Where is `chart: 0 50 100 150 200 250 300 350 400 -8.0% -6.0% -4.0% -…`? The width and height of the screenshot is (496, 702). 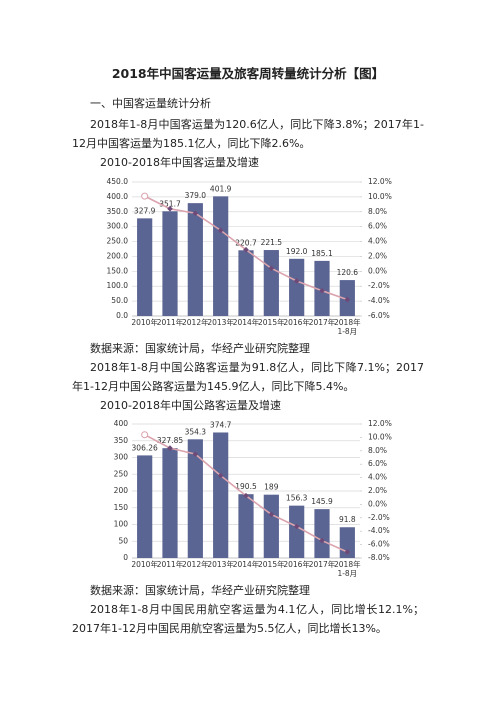 chart: 0 50 100 150 200 250 300 350 400 -8.0% -6.0% -4.0% -… is located at coordinates (253, 498).